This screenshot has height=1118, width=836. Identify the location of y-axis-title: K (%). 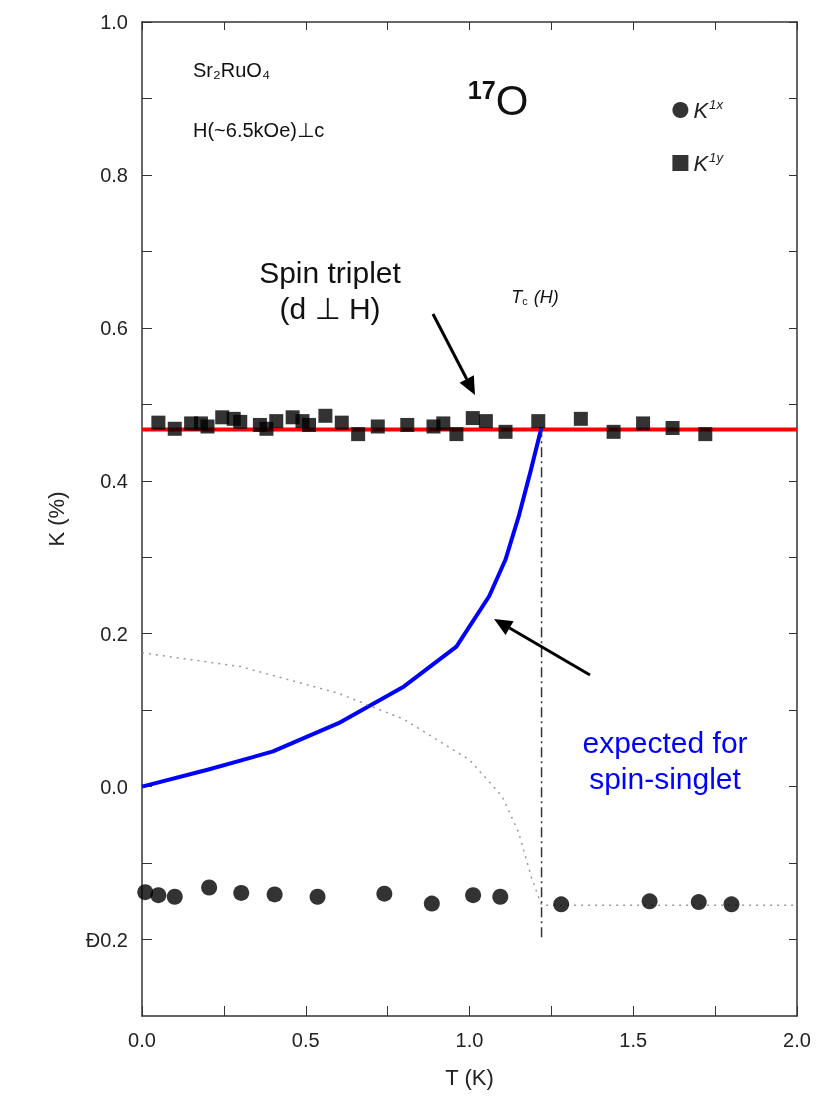
(56, 519).